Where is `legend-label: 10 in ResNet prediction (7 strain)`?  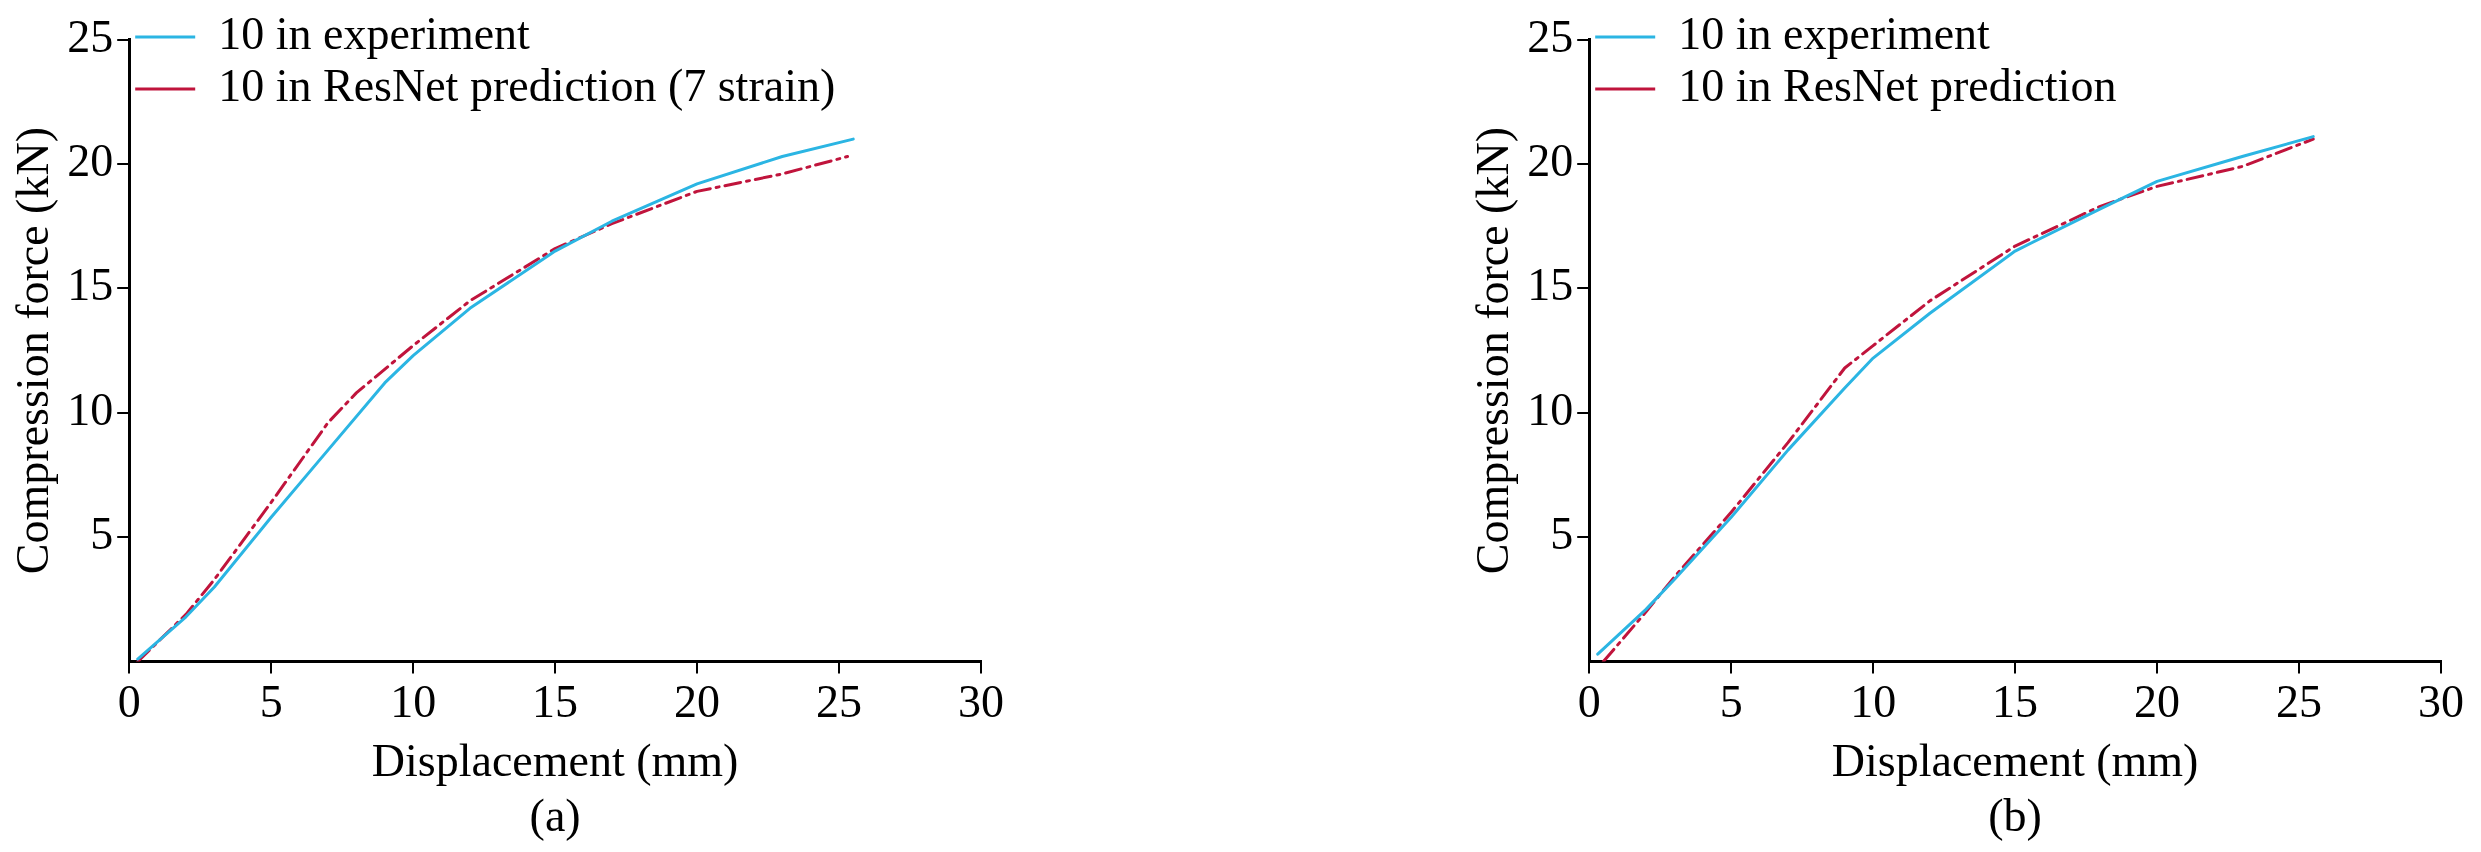
legend-label: 10 in ResNet prediction (7 strain) is located at coordinates (527, 86).